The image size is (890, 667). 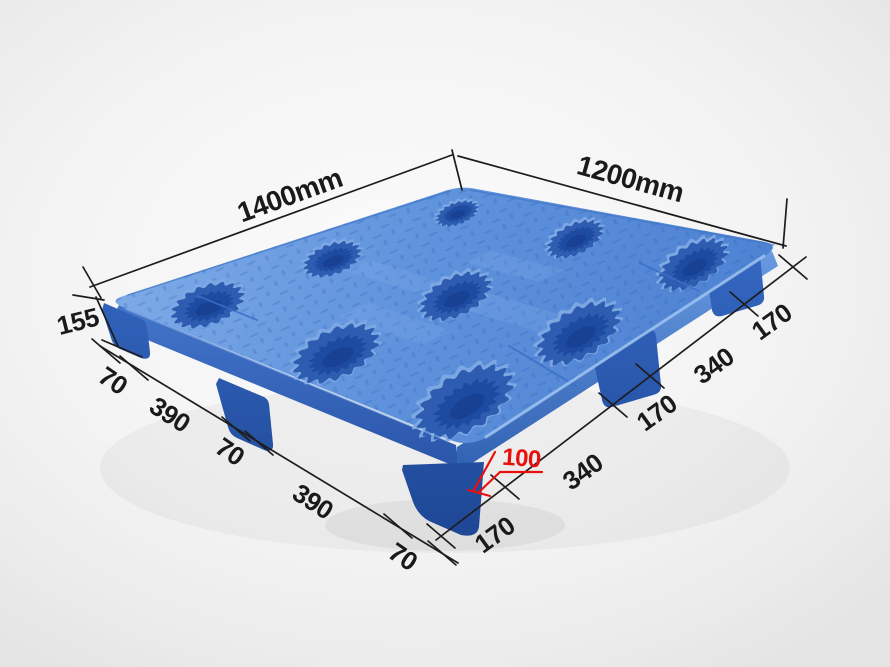 I want to click on label-length-1400: 1400mm, so click(x=289, y=195).